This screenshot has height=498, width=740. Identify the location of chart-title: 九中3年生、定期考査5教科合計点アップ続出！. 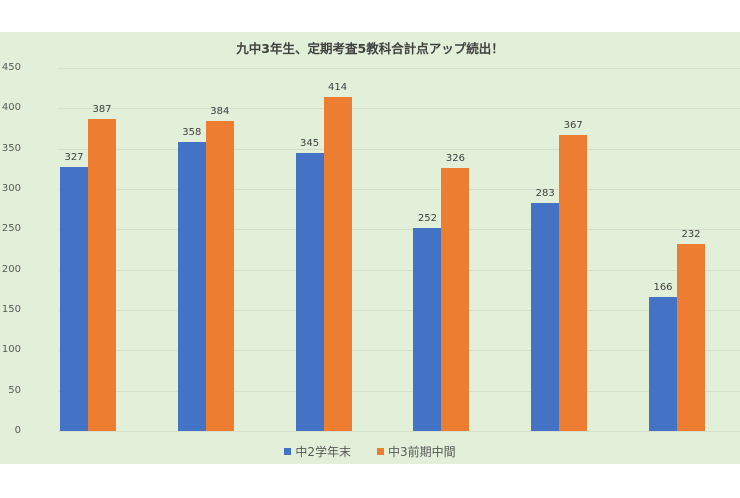
(370, 48).